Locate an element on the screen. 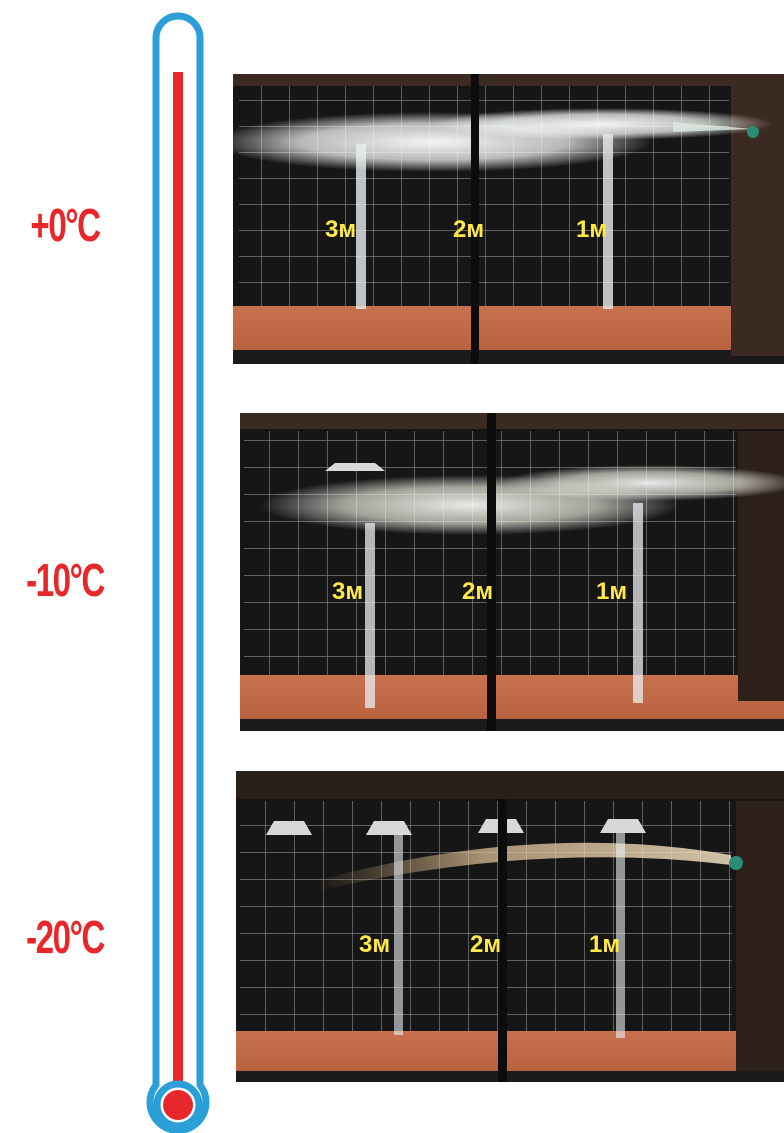  thermometer-bulb is located at coordinates (178, 1105).